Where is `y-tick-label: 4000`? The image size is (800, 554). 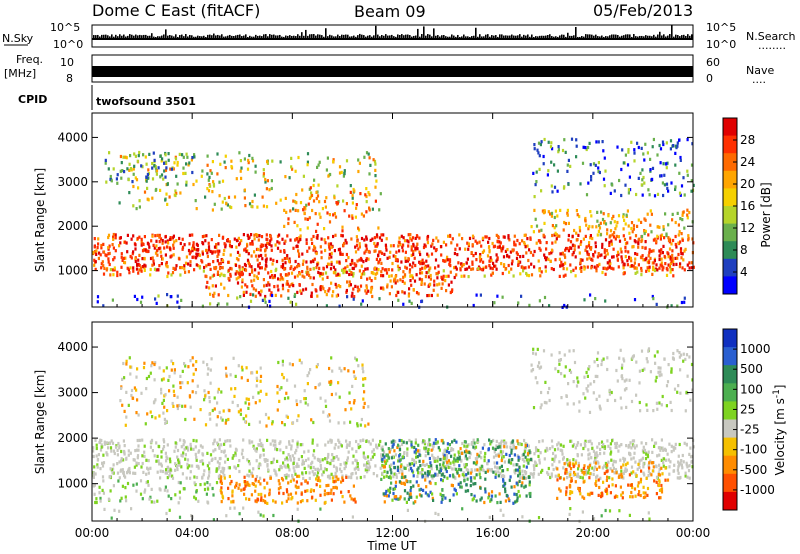 y-tick-label: 4000 is located at coordinates (72, 137).